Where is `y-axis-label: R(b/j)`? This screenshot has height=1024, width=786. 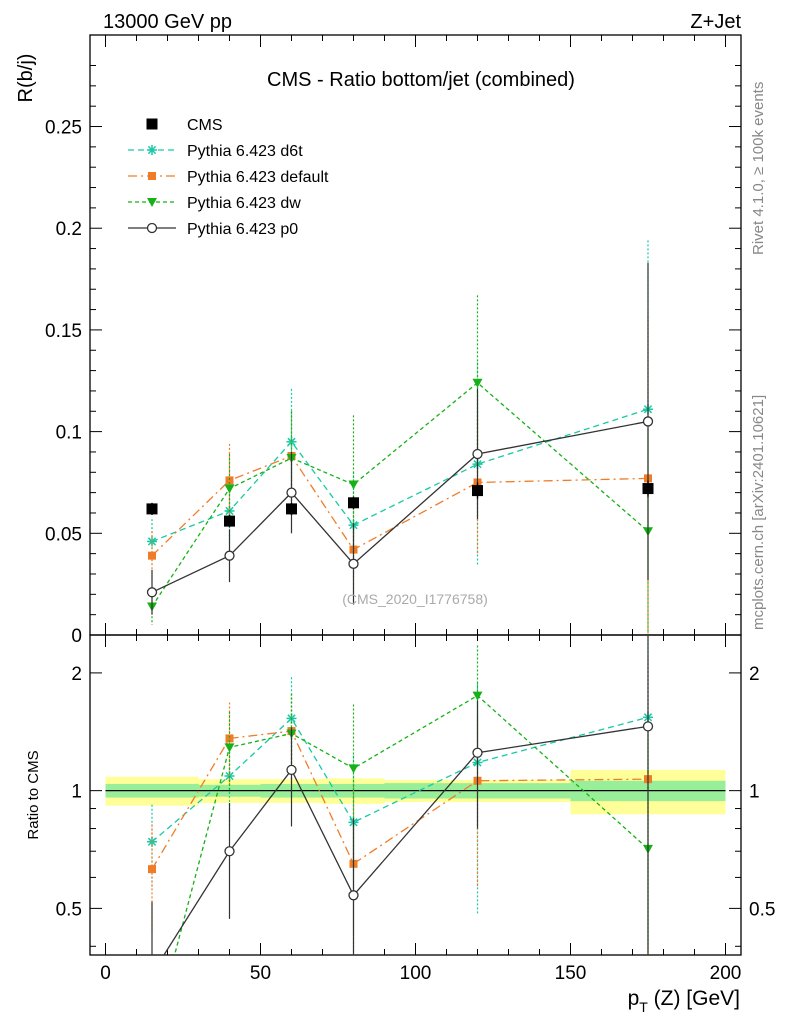 y-axis-label: R(b/j) is located at coordinates (26, 78).